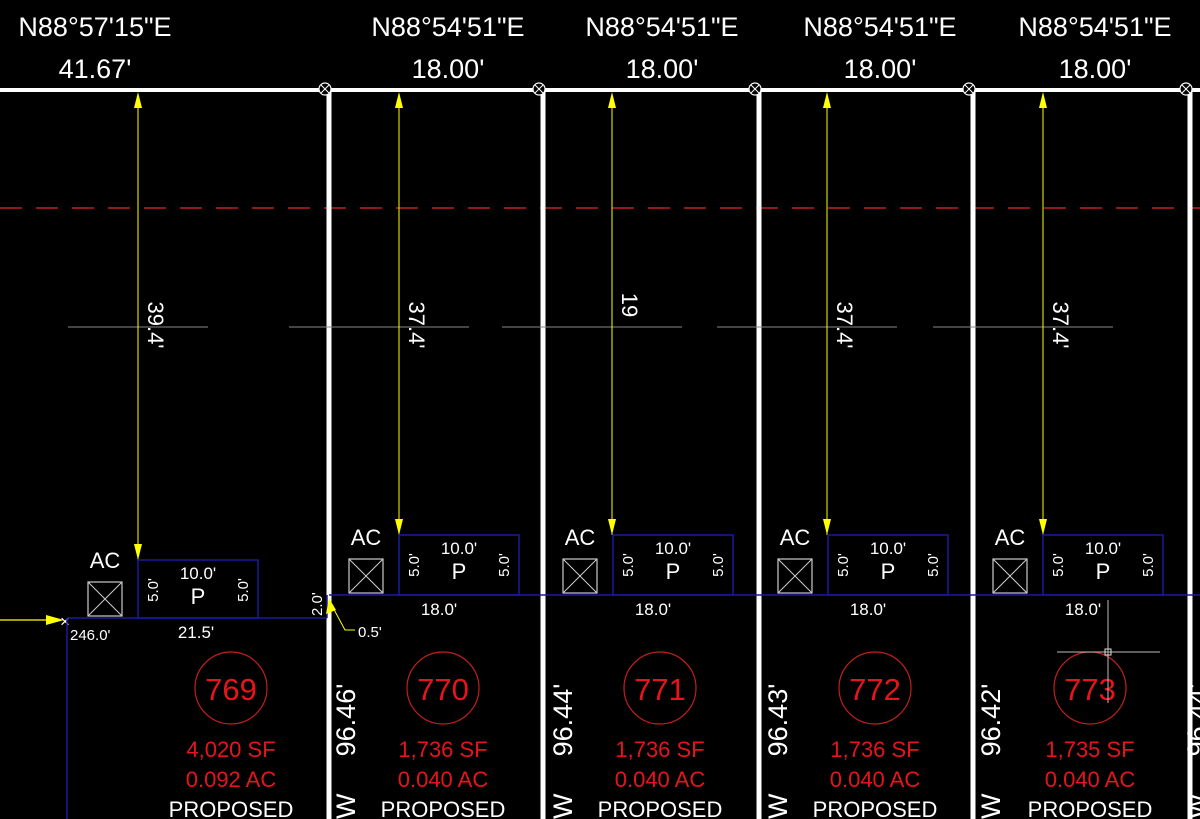 The width and height of the screenshot is (1200, 819). Describe the element at coordinates (90, 635) in the screenshot. I see `station-label: 246.0'` at that location.